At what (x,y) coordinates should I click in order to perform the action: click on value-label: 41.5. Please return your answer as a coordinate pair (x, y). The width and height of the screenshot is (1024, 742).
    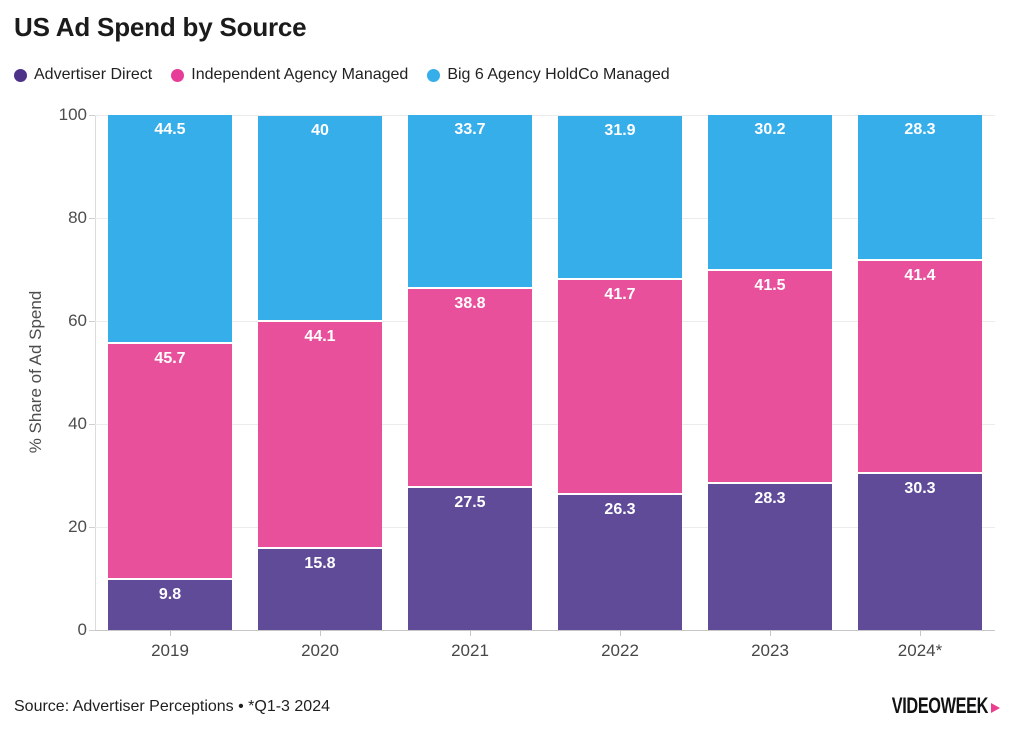
    Looking at the image, I should click on (770, 285).